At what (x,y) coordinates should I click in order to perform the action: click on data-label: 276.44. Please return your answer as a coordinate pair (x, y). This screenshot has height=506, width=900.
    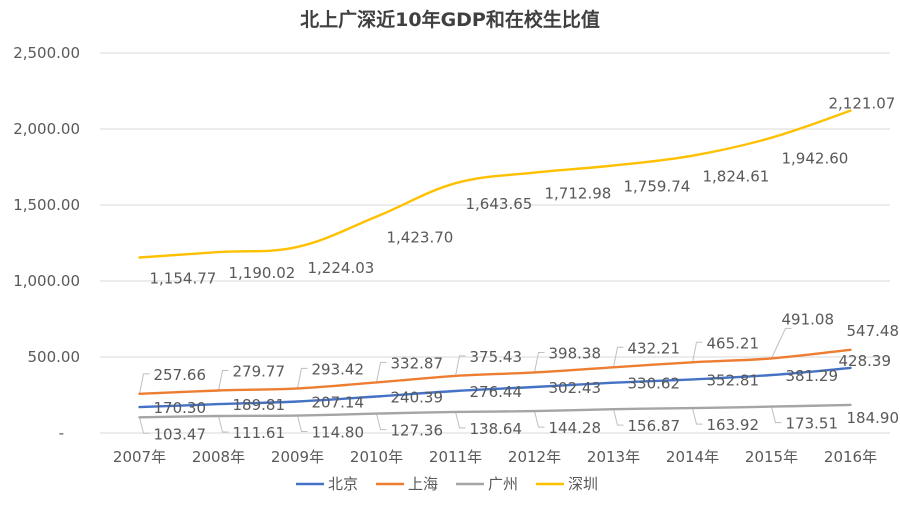
    Looking at the image, I should click on (496, 392).